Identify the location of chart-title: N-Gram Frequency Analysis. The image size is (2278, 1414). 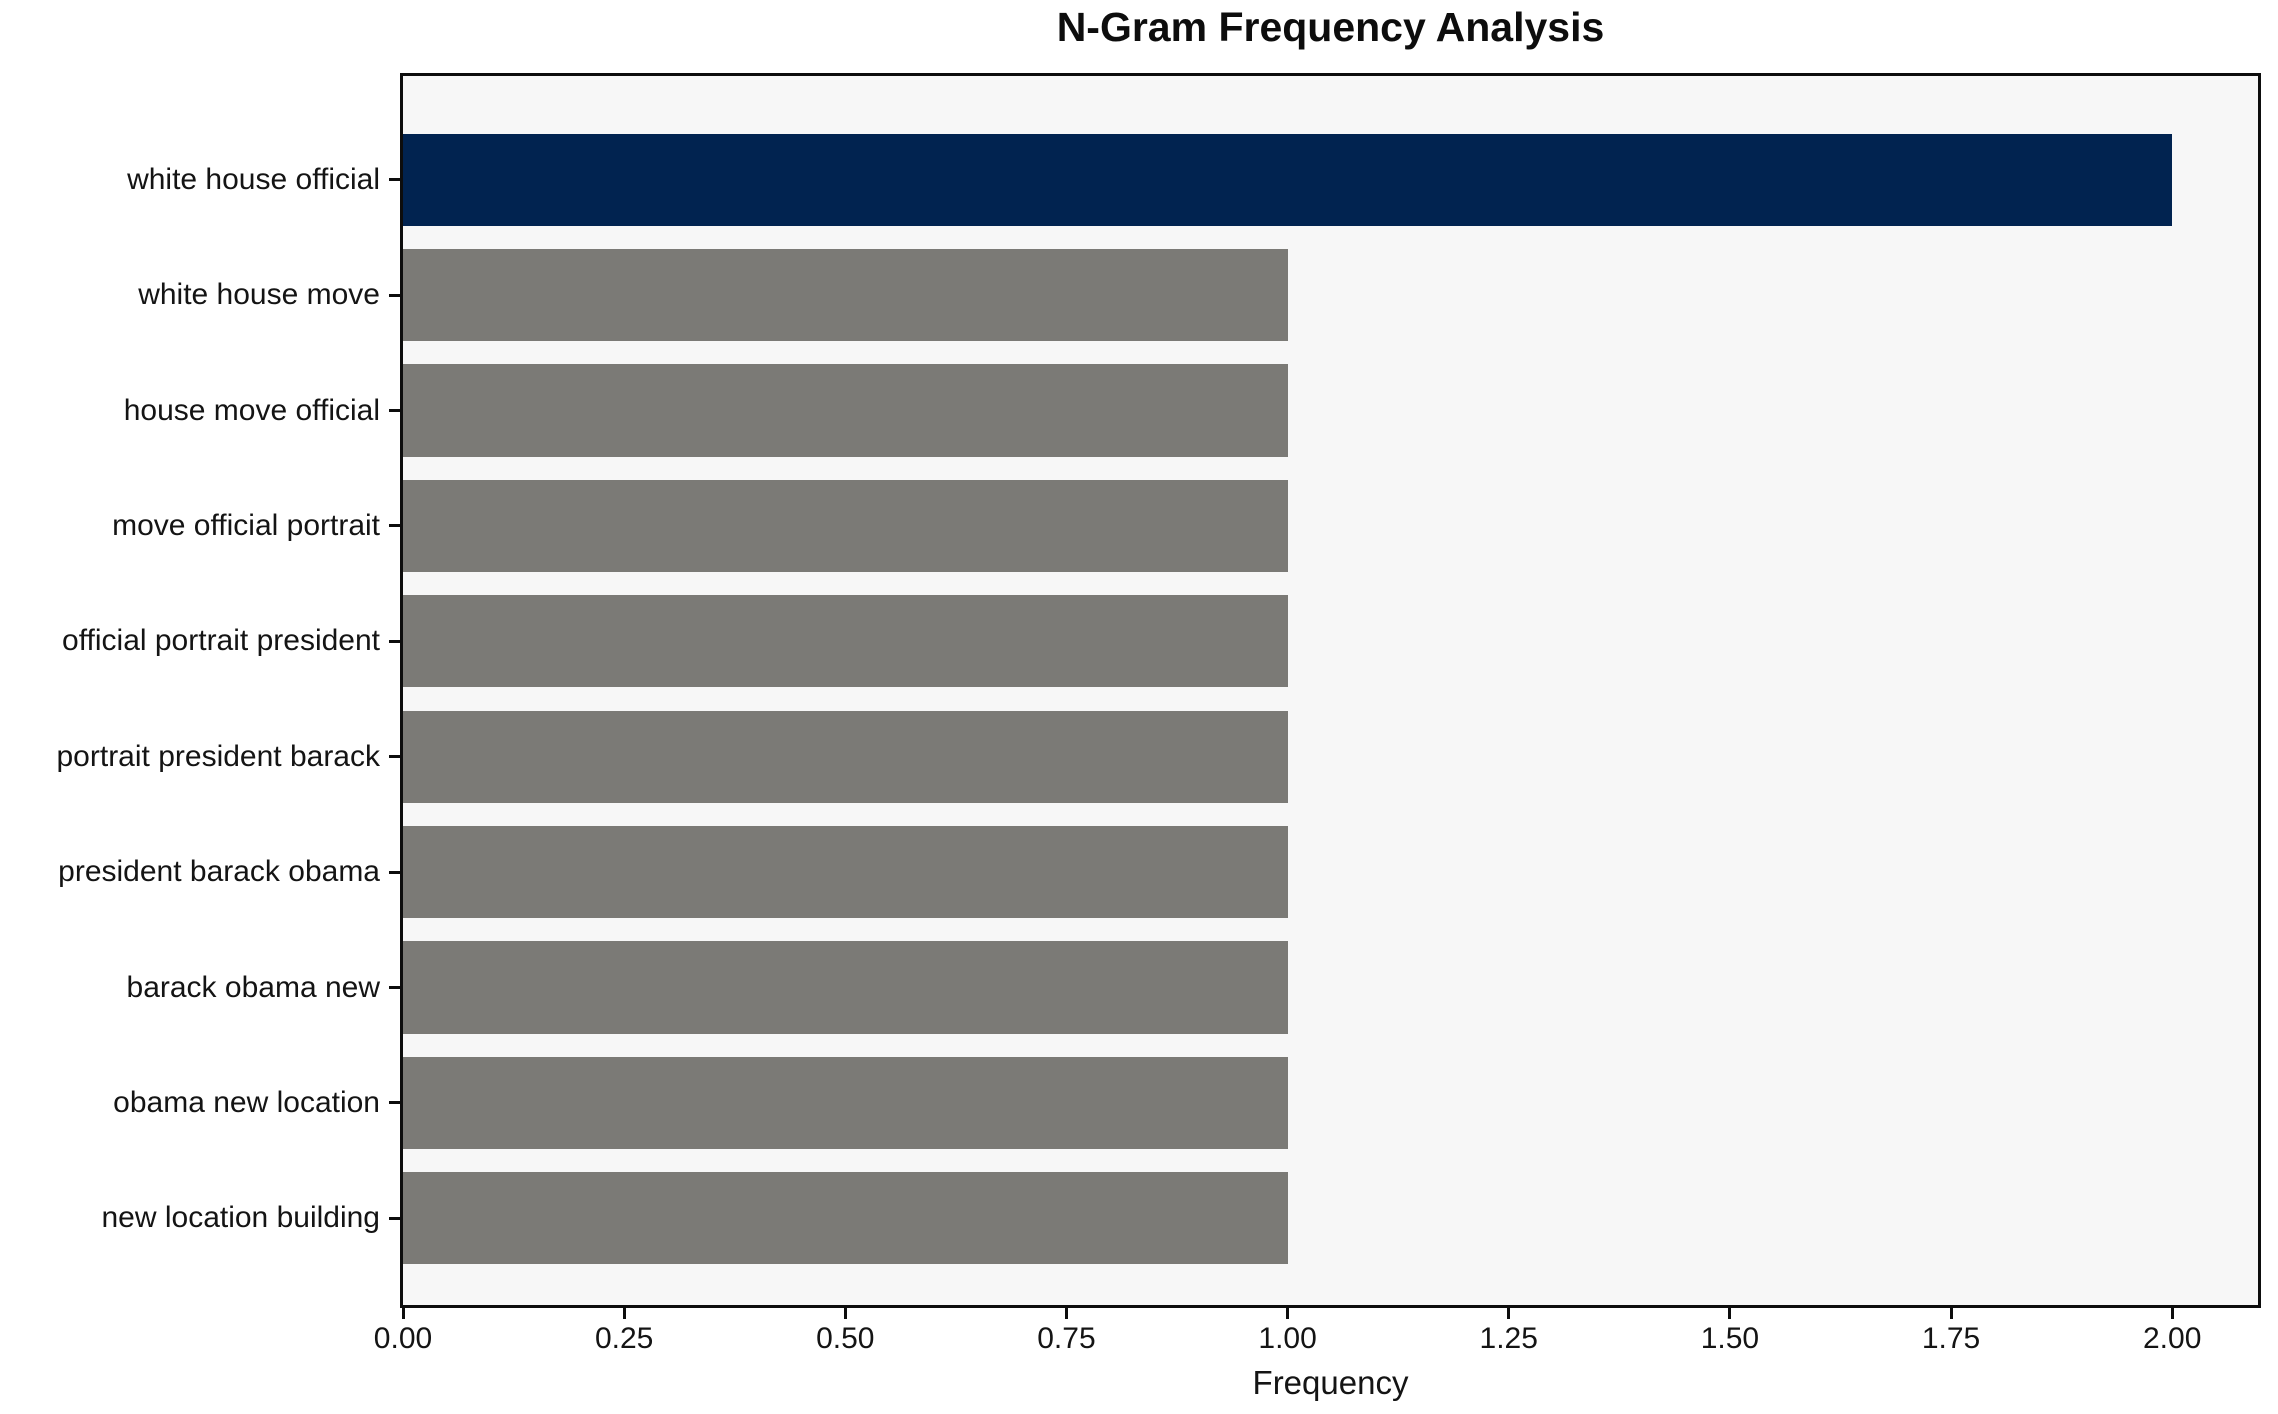
(1330, 27).